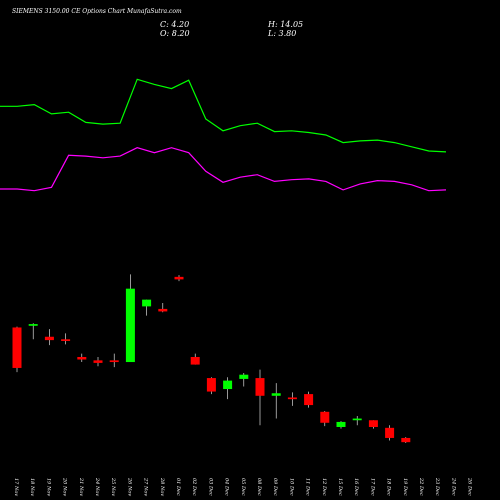  Describe the element at coordinates (453, 486) in the screenshot. I see `x-tick-label: 24 Dec` at that location.